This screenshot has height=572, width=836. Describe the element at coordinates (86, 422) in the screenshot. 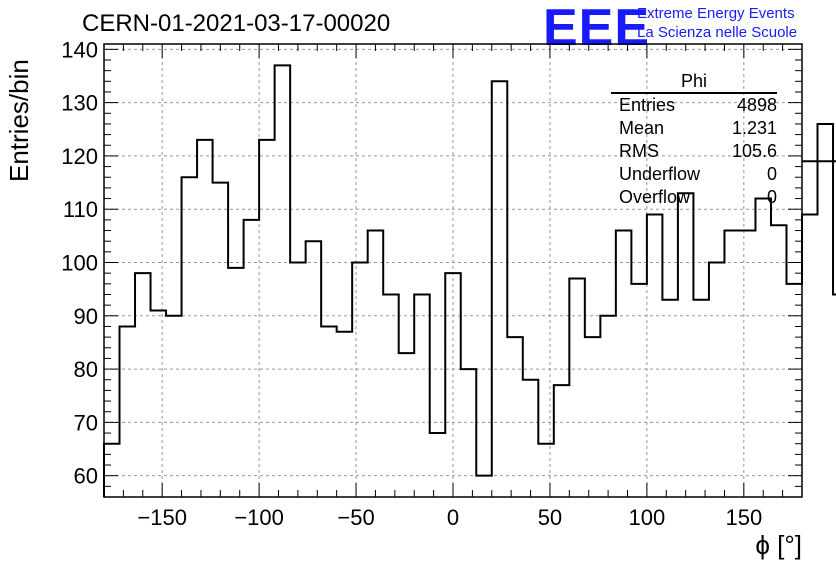

I see `y-tick-label: 70` at that location.